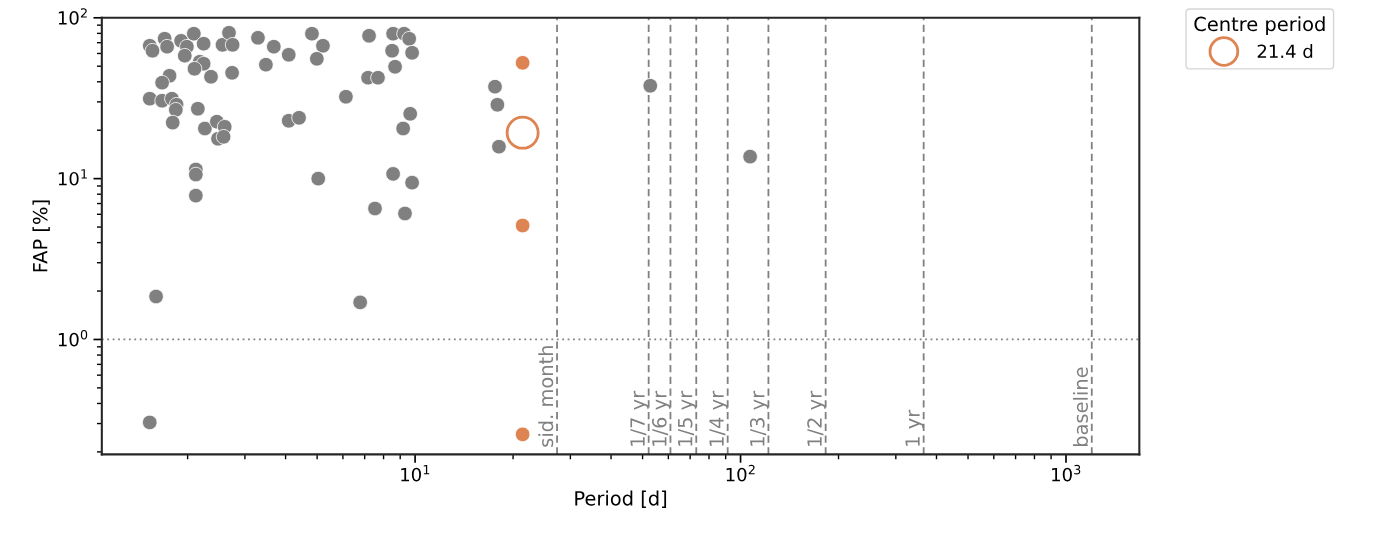  I want to click on point, so click(522, 132).